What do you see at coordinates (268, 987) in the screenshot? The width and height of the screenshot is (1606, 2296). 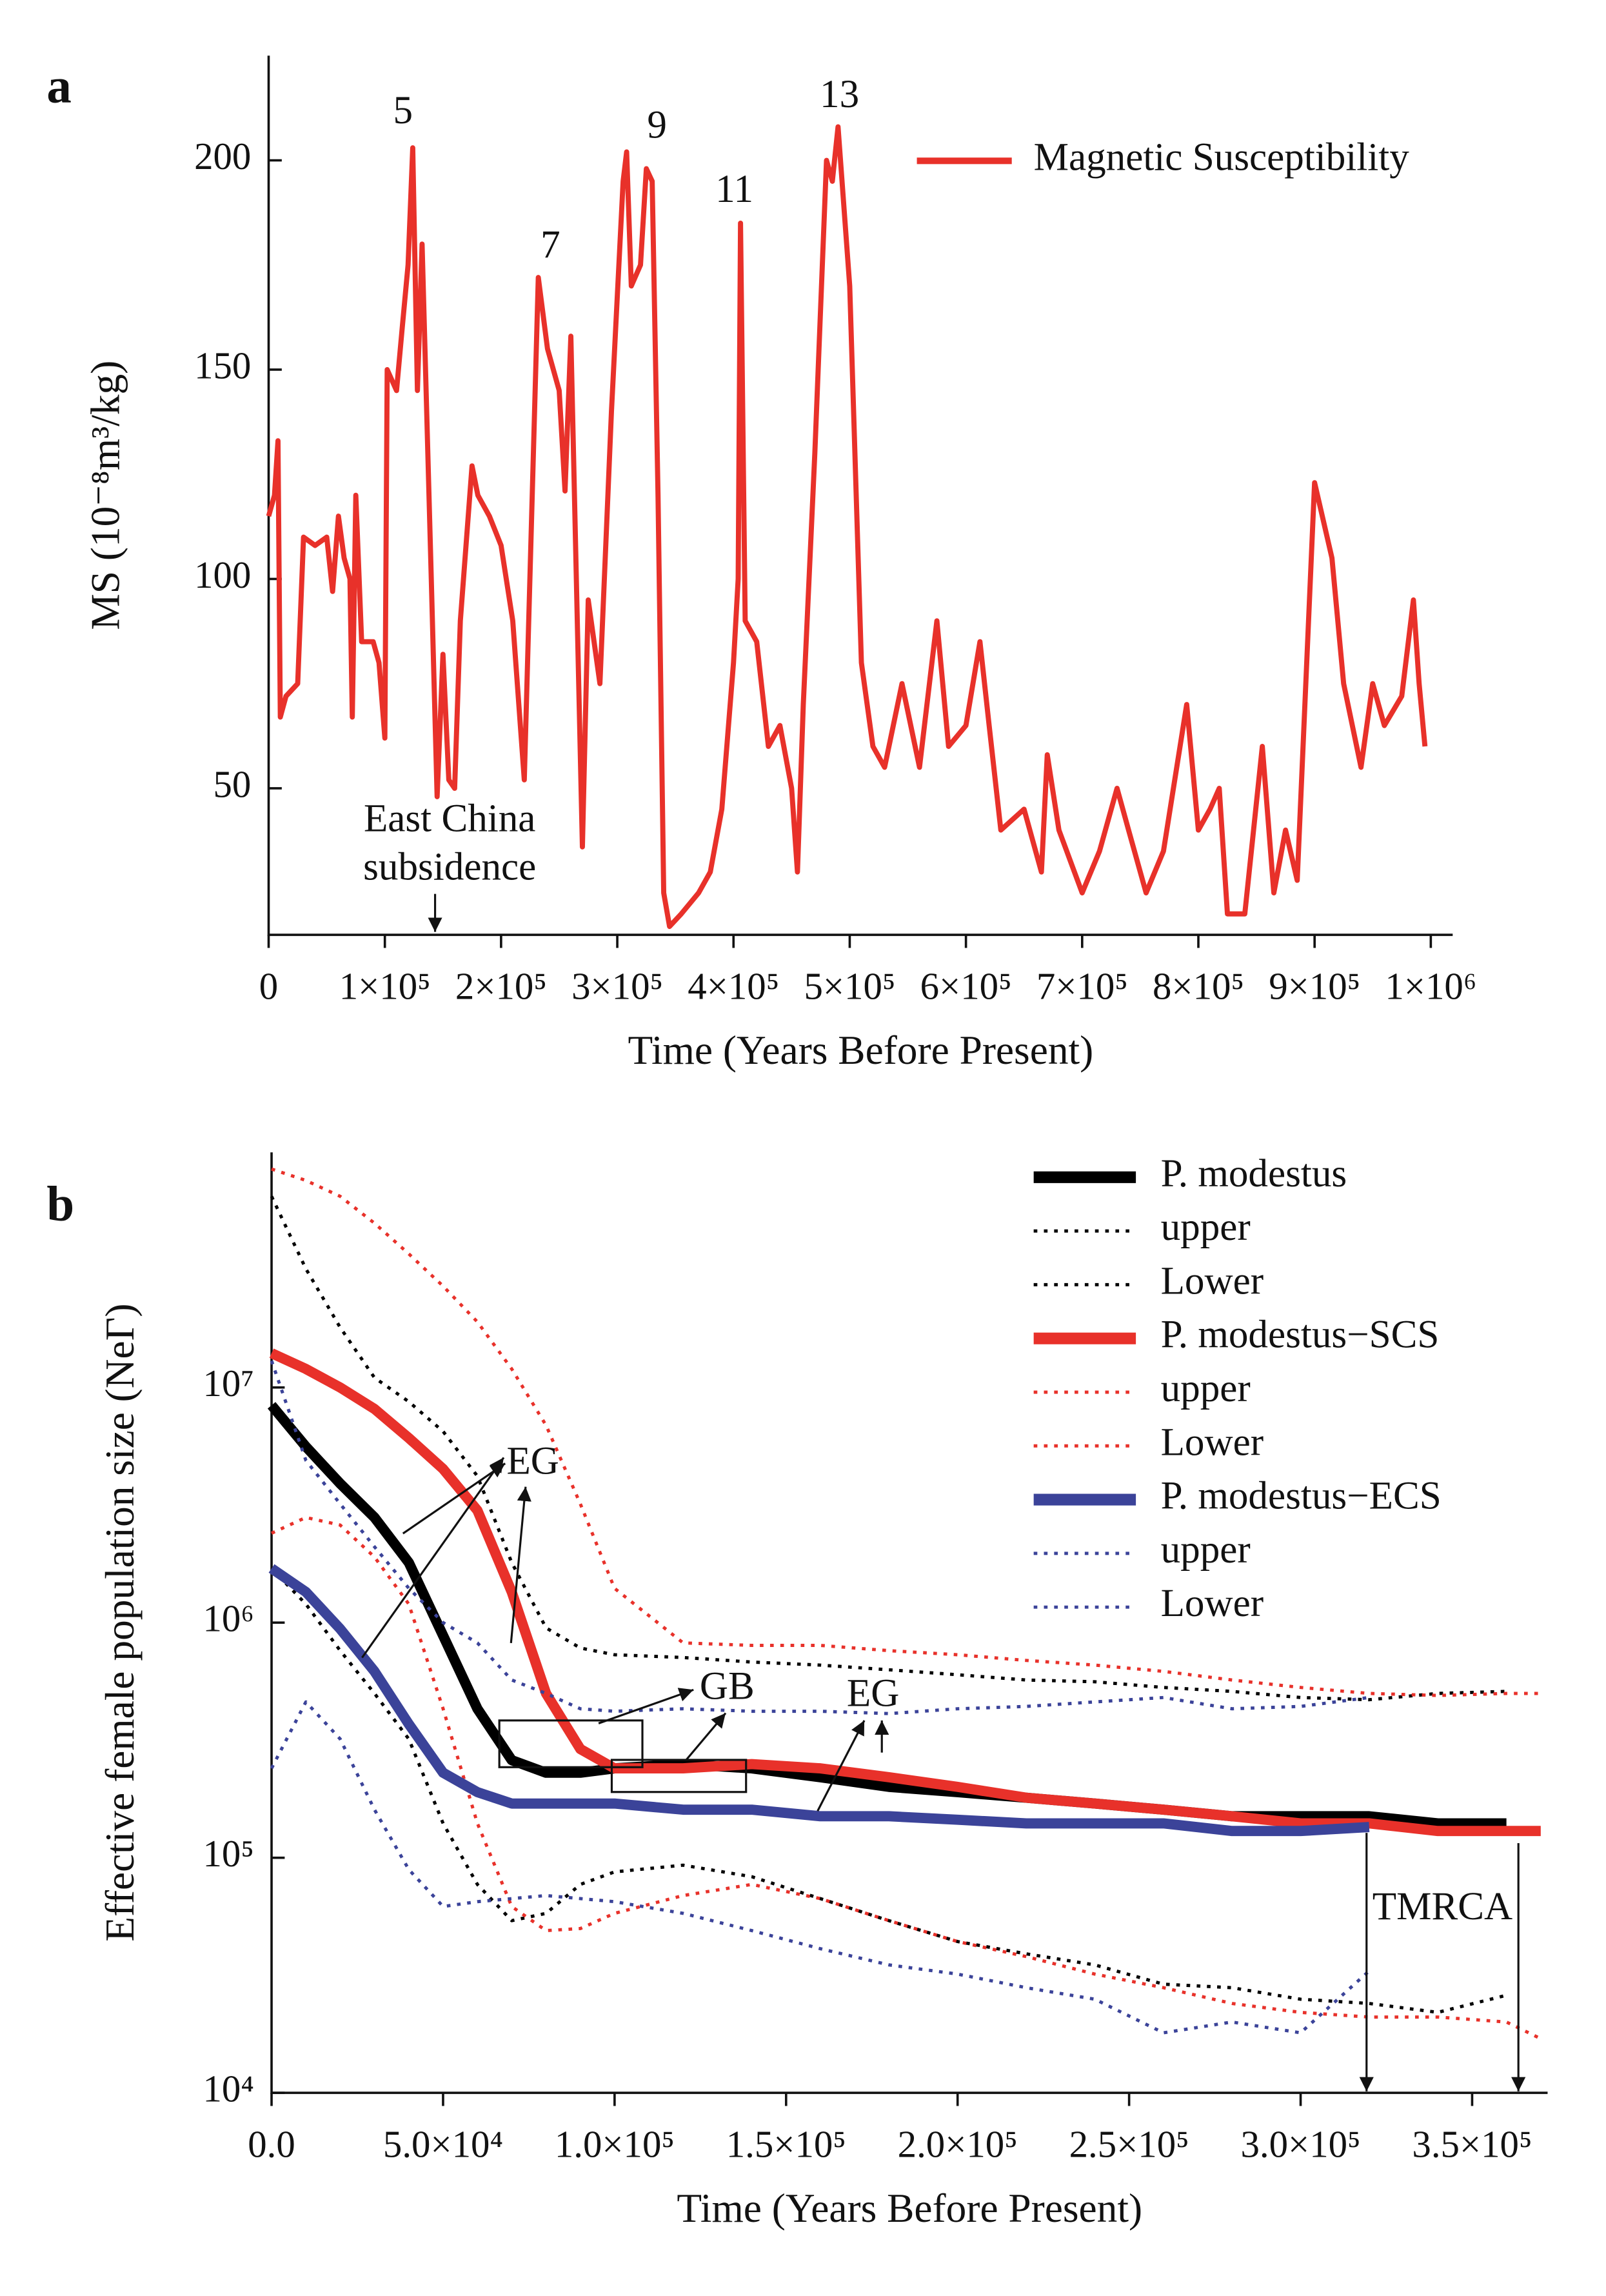 I see `x-tick-label: 0` at bounding box center [268, 987].